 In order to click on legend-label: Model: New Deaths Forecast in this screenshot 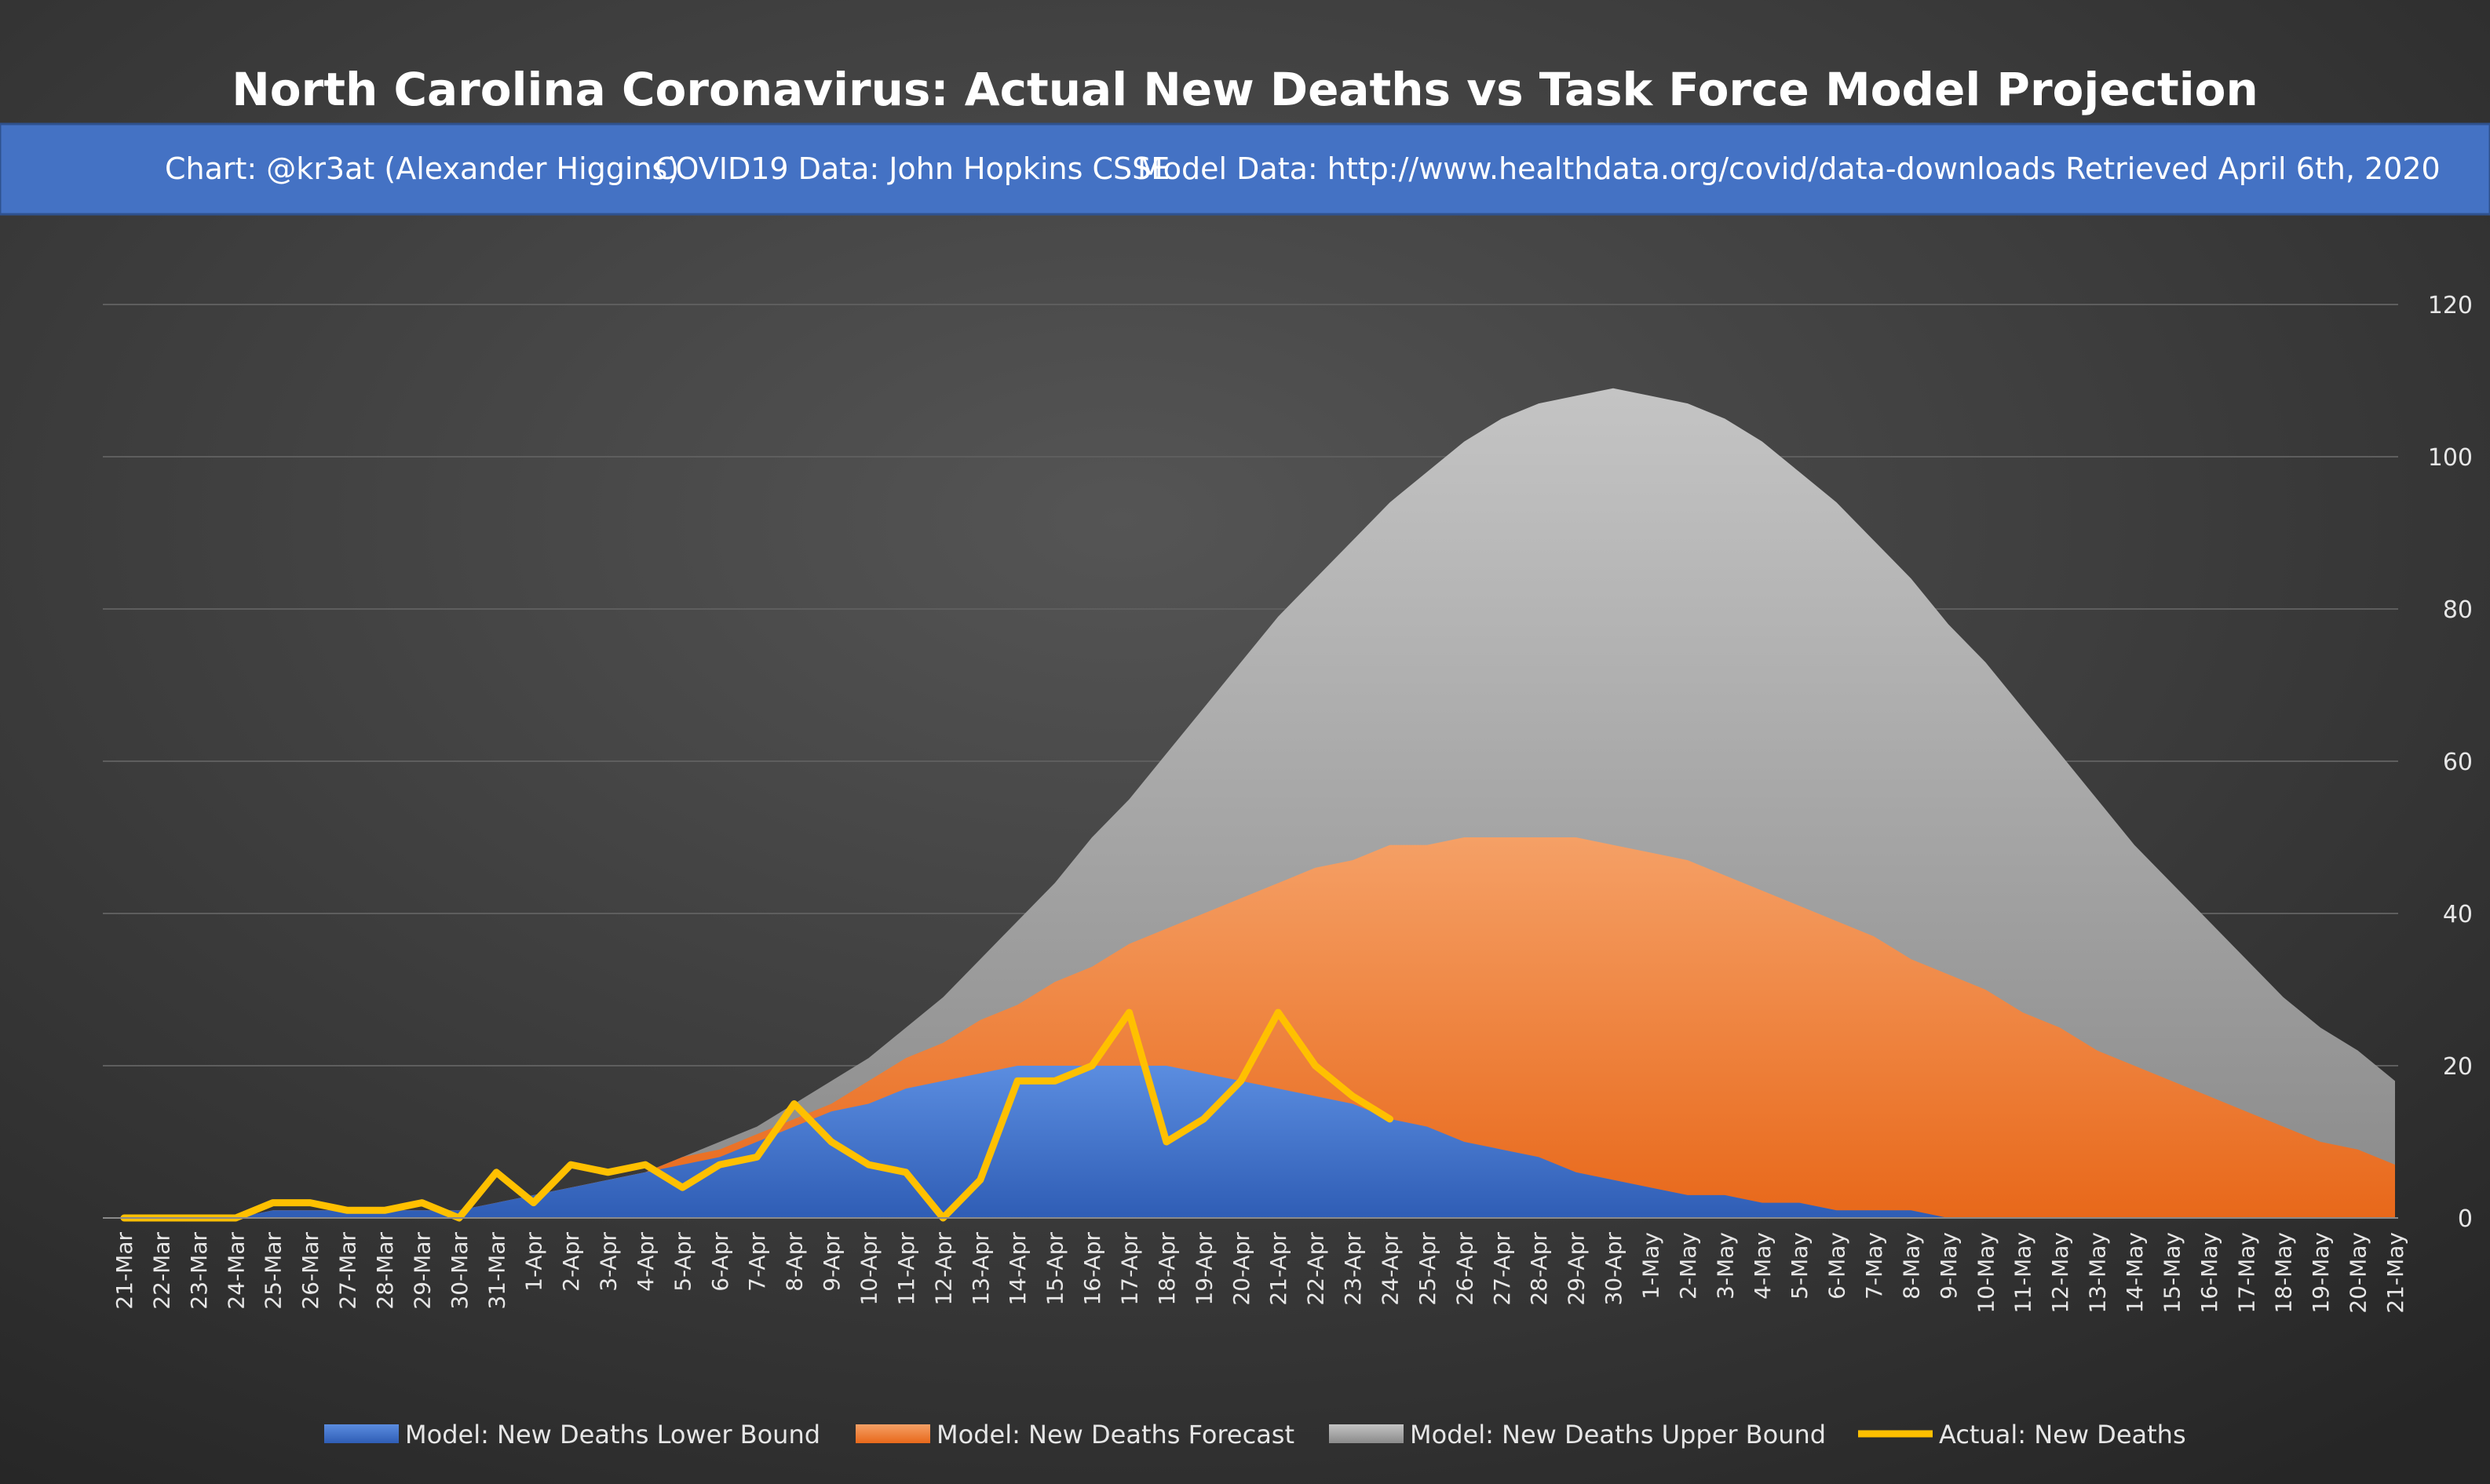, I will do `click(1115, 1434)`.